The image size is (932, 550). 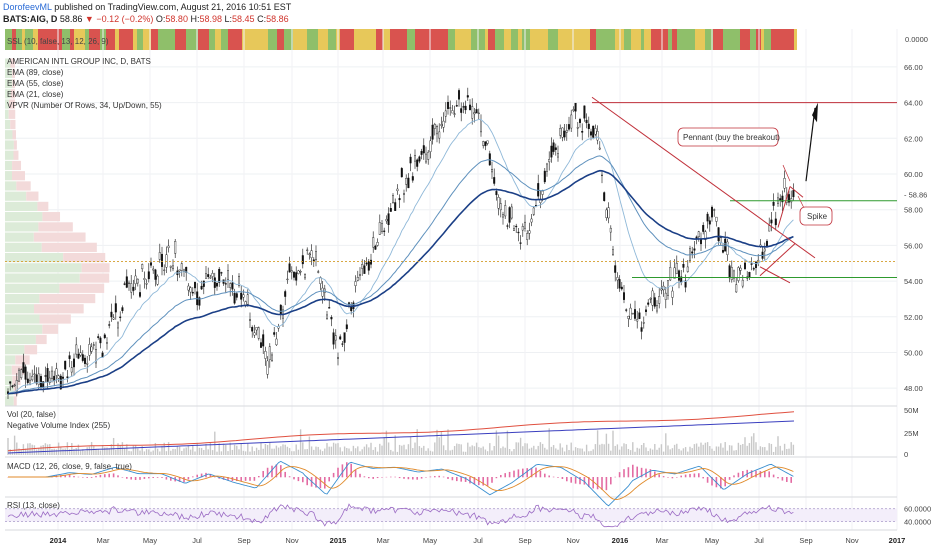 I want to click on price-tick-label: 62.00, so click(x=913, y=138).